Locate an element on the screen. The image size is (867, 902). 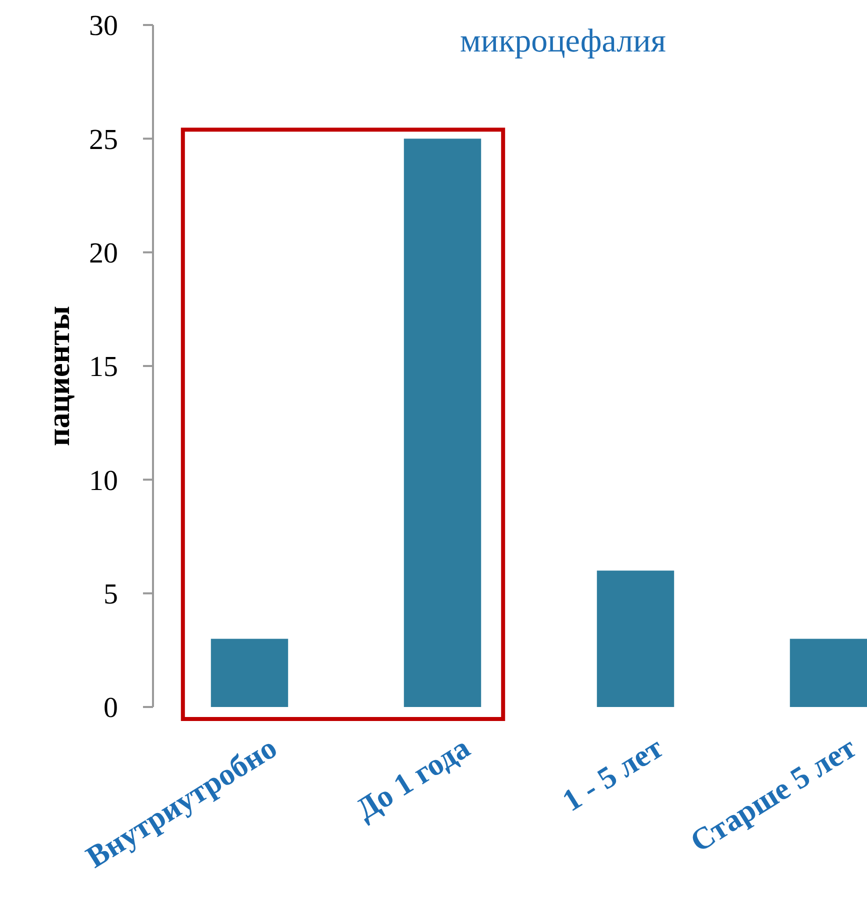
y-tick-label: 0 is located at coordinates (111, 708).